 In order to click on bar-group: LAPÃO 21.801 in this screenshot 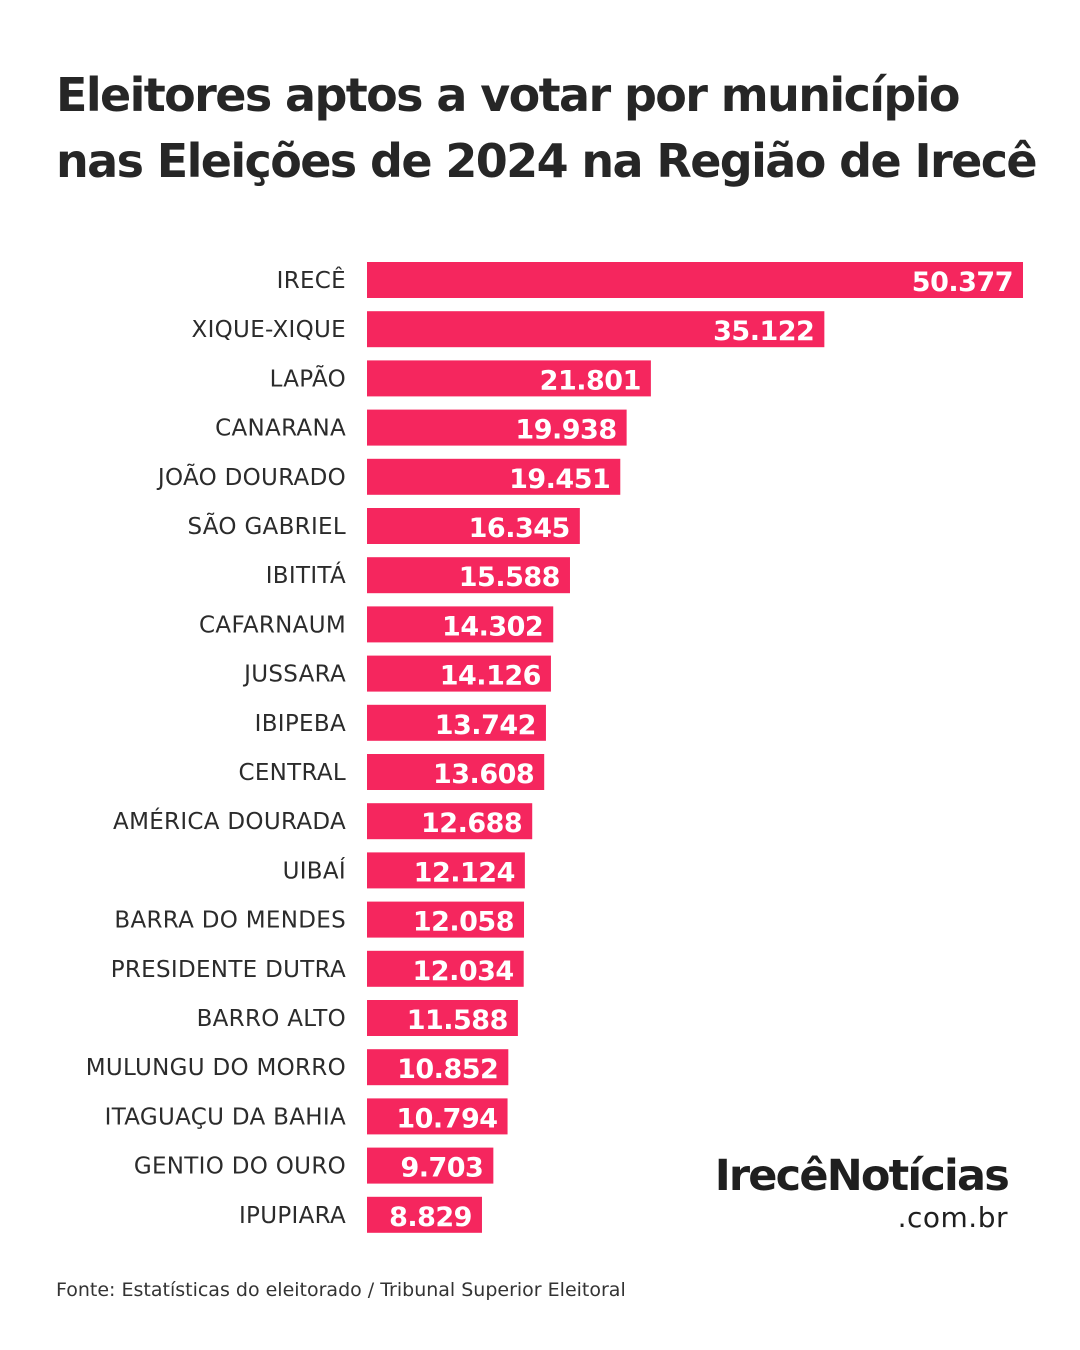, I will do `click(460, 378)`.